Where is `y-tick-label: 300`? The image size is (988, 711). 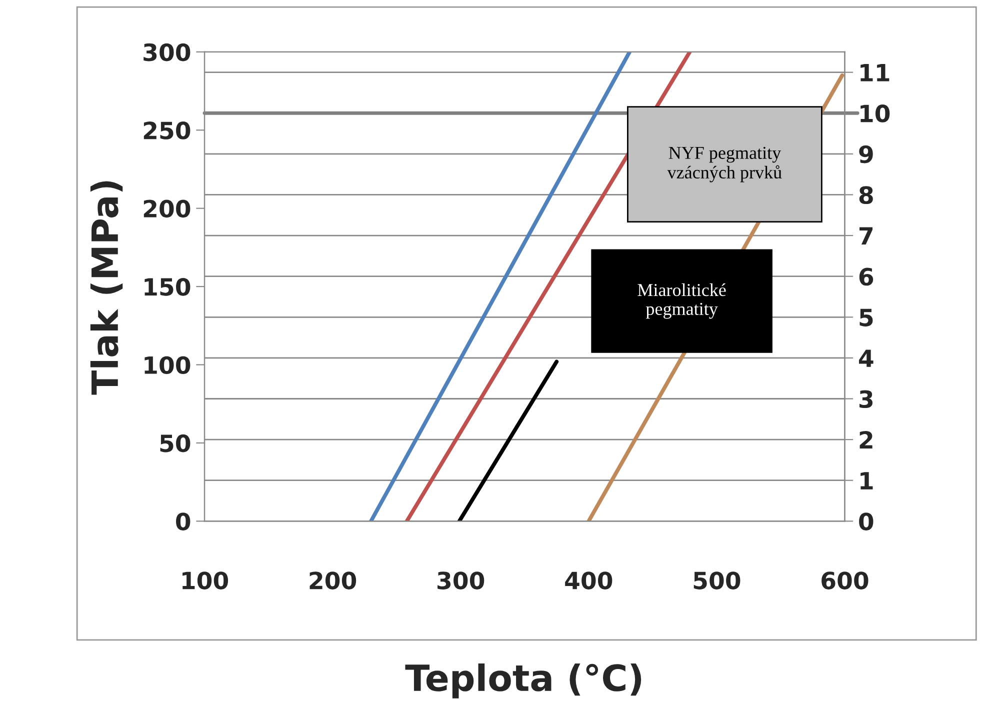
y-tick-label: 300 is located at coordinates (167, 52).